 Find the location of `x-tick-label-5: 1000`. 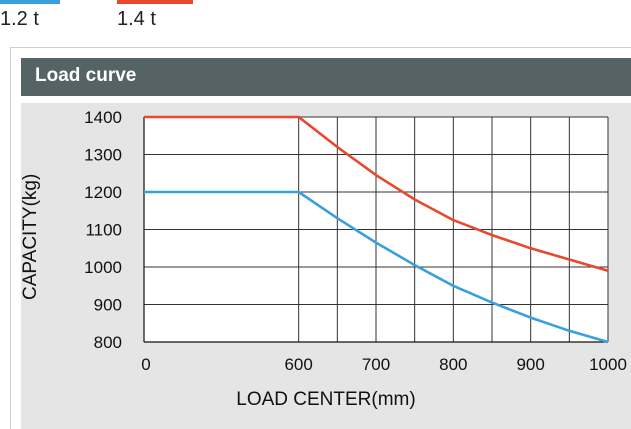

x-tick-label-5: 1000 is located at coordinates (608, 364).